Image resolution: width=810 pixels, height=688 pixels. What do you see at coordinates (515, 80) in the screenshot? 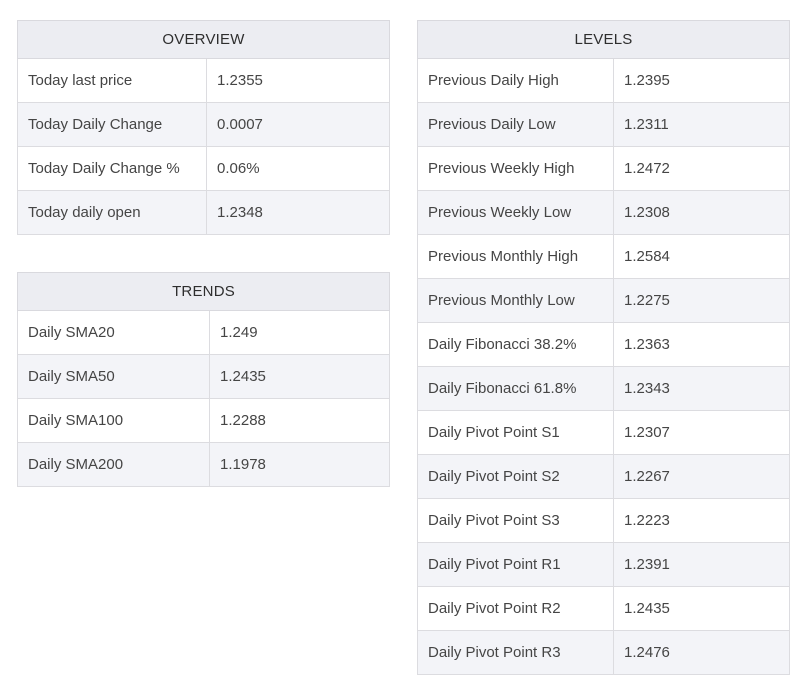
I see `row-label: Previous Daily High` at bounding box center [515, 80].